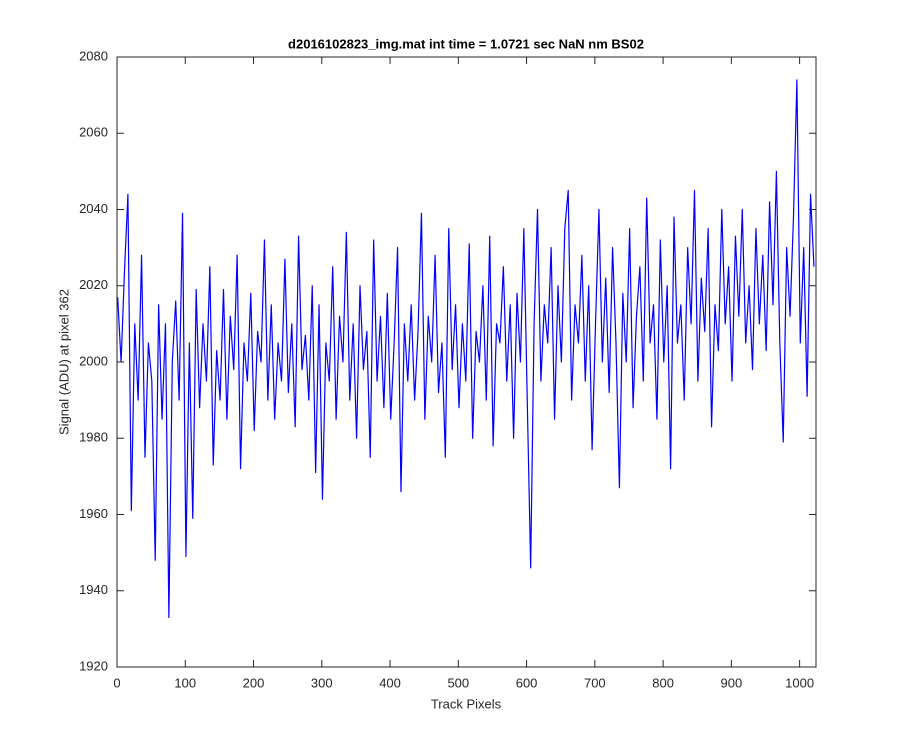 The width and height of the screenshot is (900, 750). What do you see at coordinates (390, 682) in the screenshot?
I see `x-tick-label: 400` at bounding box center [390, 682].